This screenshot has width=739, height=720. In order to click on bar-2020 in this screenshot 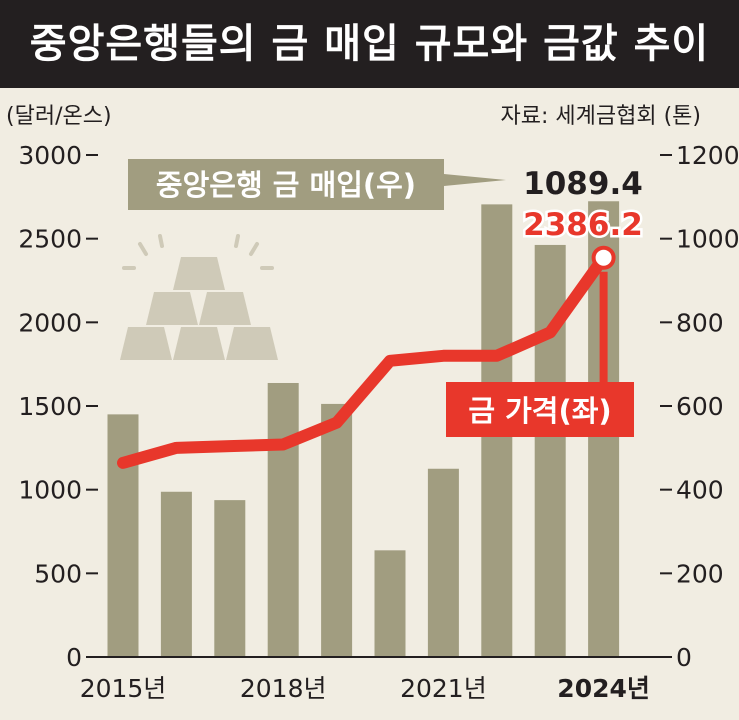, I will do `click(390, 603)`.